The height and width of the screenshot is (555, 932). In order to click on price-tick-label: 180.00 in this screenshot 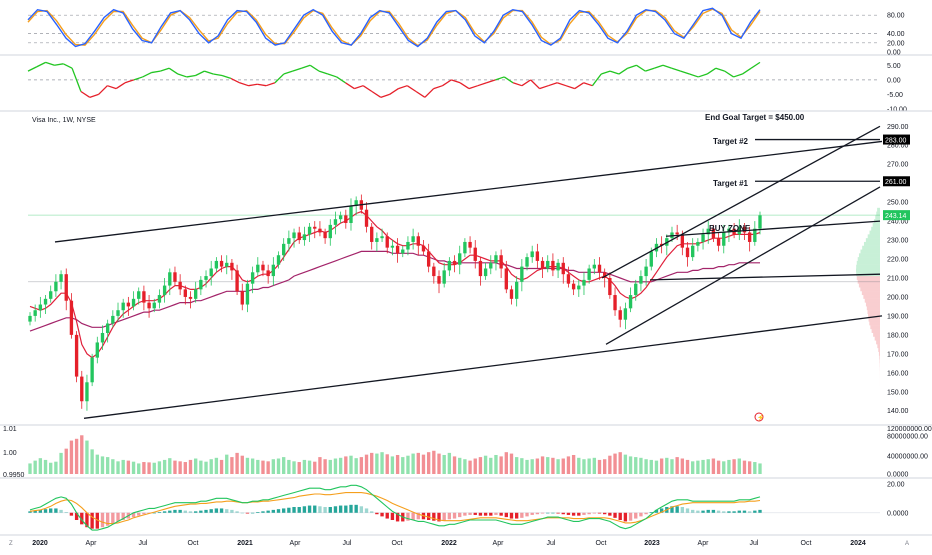, I will do `click(898, 335)`.